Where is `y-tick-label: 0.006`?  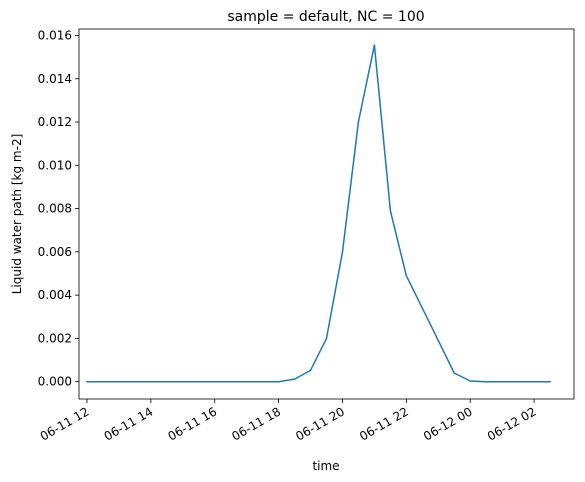
y-tick-label: 0.006 is located at coordinates (55, 252).